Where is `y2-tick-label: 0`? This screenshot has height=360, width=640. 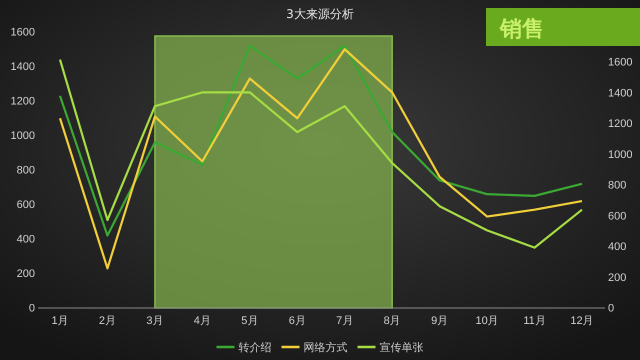 y2-tick-label: 0 is located at coordinates (611, 308).